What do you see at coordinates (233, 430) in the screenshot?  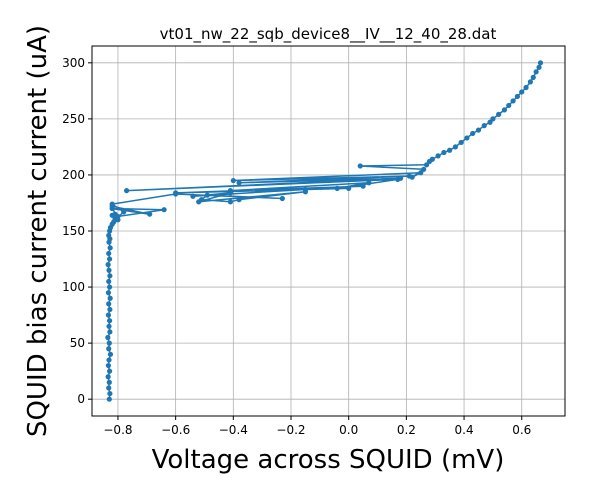 I see `x-tick-label: −0.4` at bounding box center [233, 430].